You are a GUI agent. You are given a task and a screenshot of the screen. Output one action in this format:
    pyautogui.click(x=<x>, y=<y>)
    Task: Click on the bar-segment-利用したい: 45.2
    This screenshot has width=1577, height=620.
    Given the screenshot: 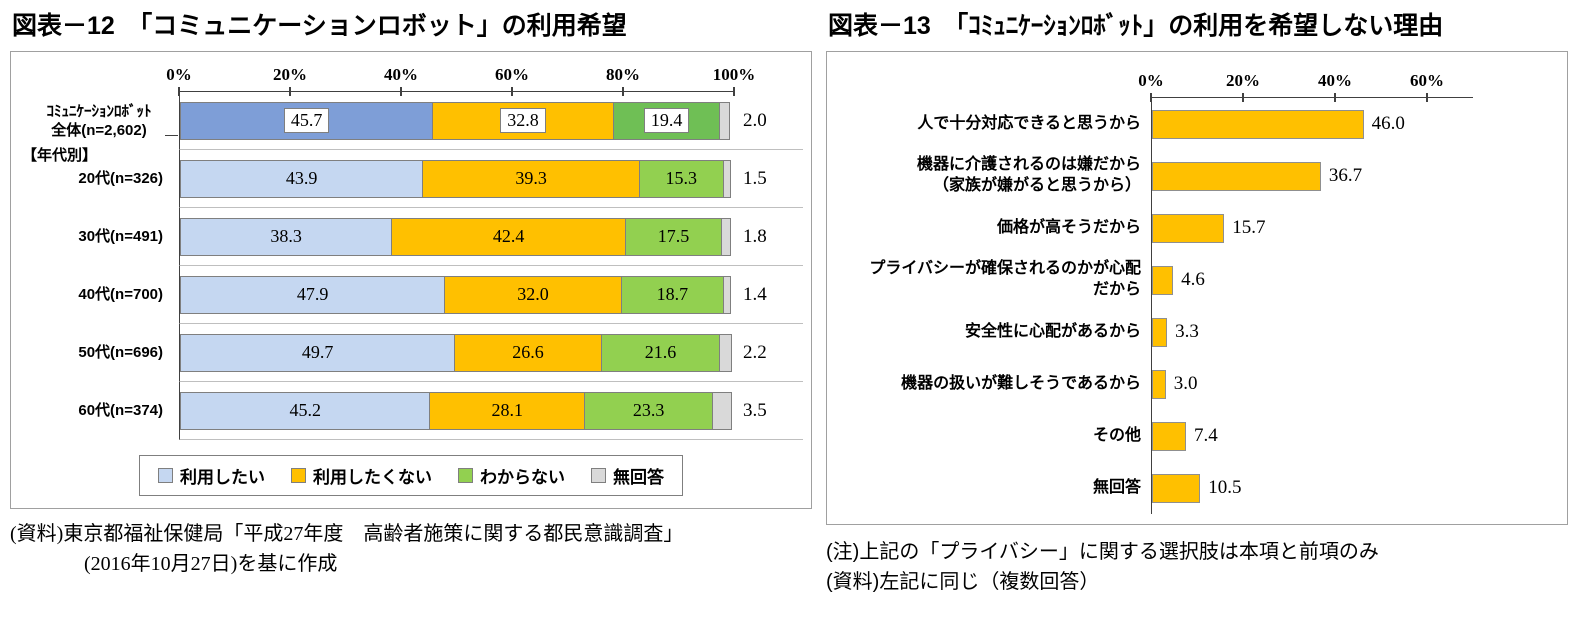 What is the action you would take?
    pyautogui.click(x=305, y=410)
    